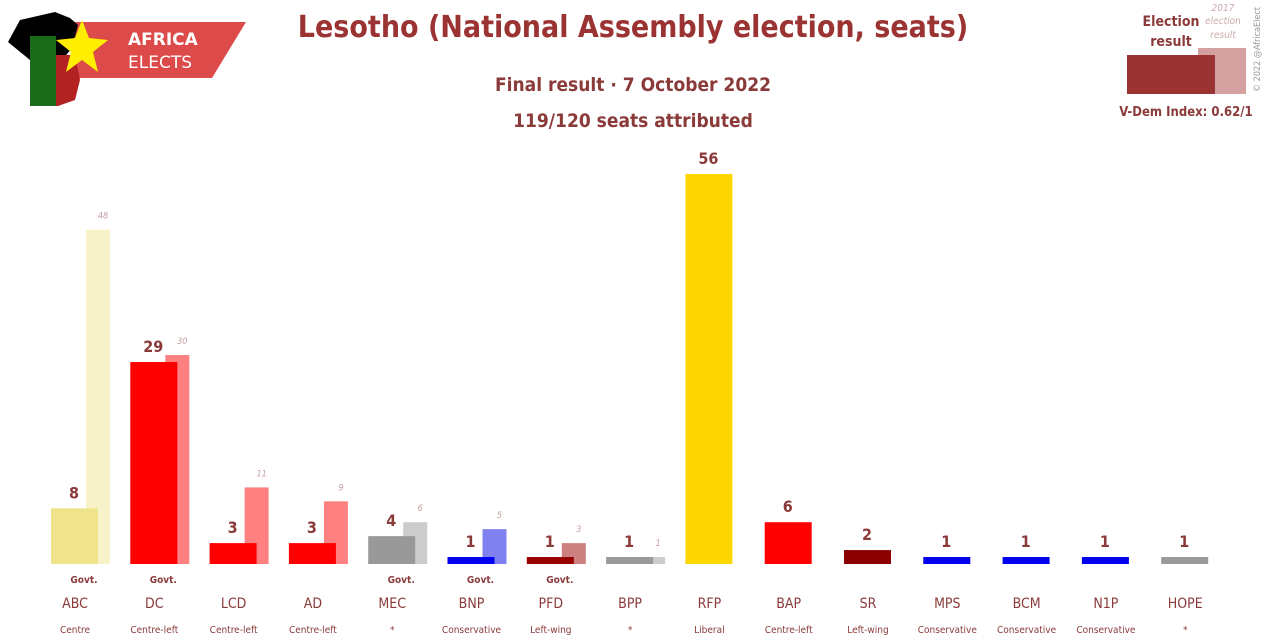 The height and width of the screenshot is (640, 1280). Describe the element at coordinates (1105, 604) in the screenshot. I see `category-label: N1P` at that location.